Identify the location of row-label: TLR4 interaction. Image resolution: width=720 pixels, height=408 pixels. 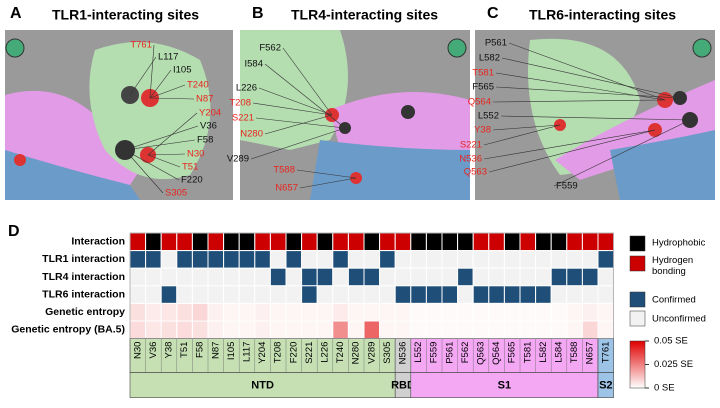
(83, 277).